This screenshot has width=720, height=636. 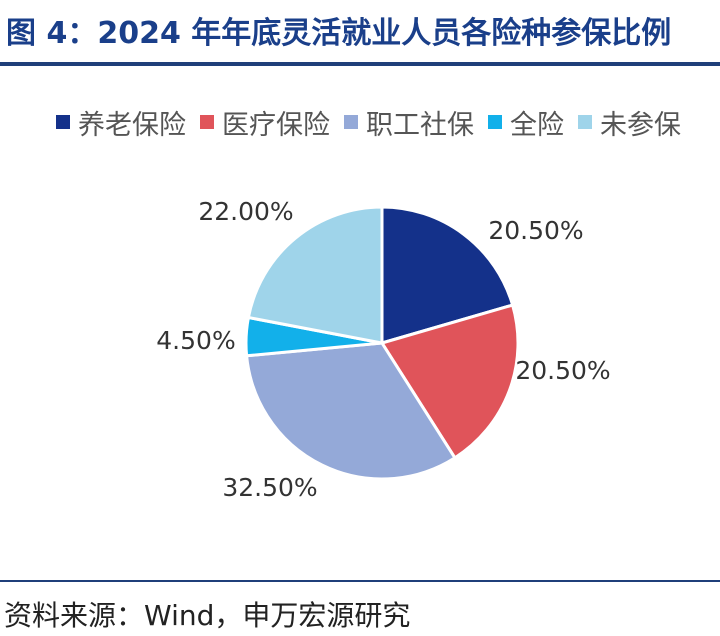 I want to click on source-note: 资料来源：Wind，申万宏源研究, so click(x=207, y=615).